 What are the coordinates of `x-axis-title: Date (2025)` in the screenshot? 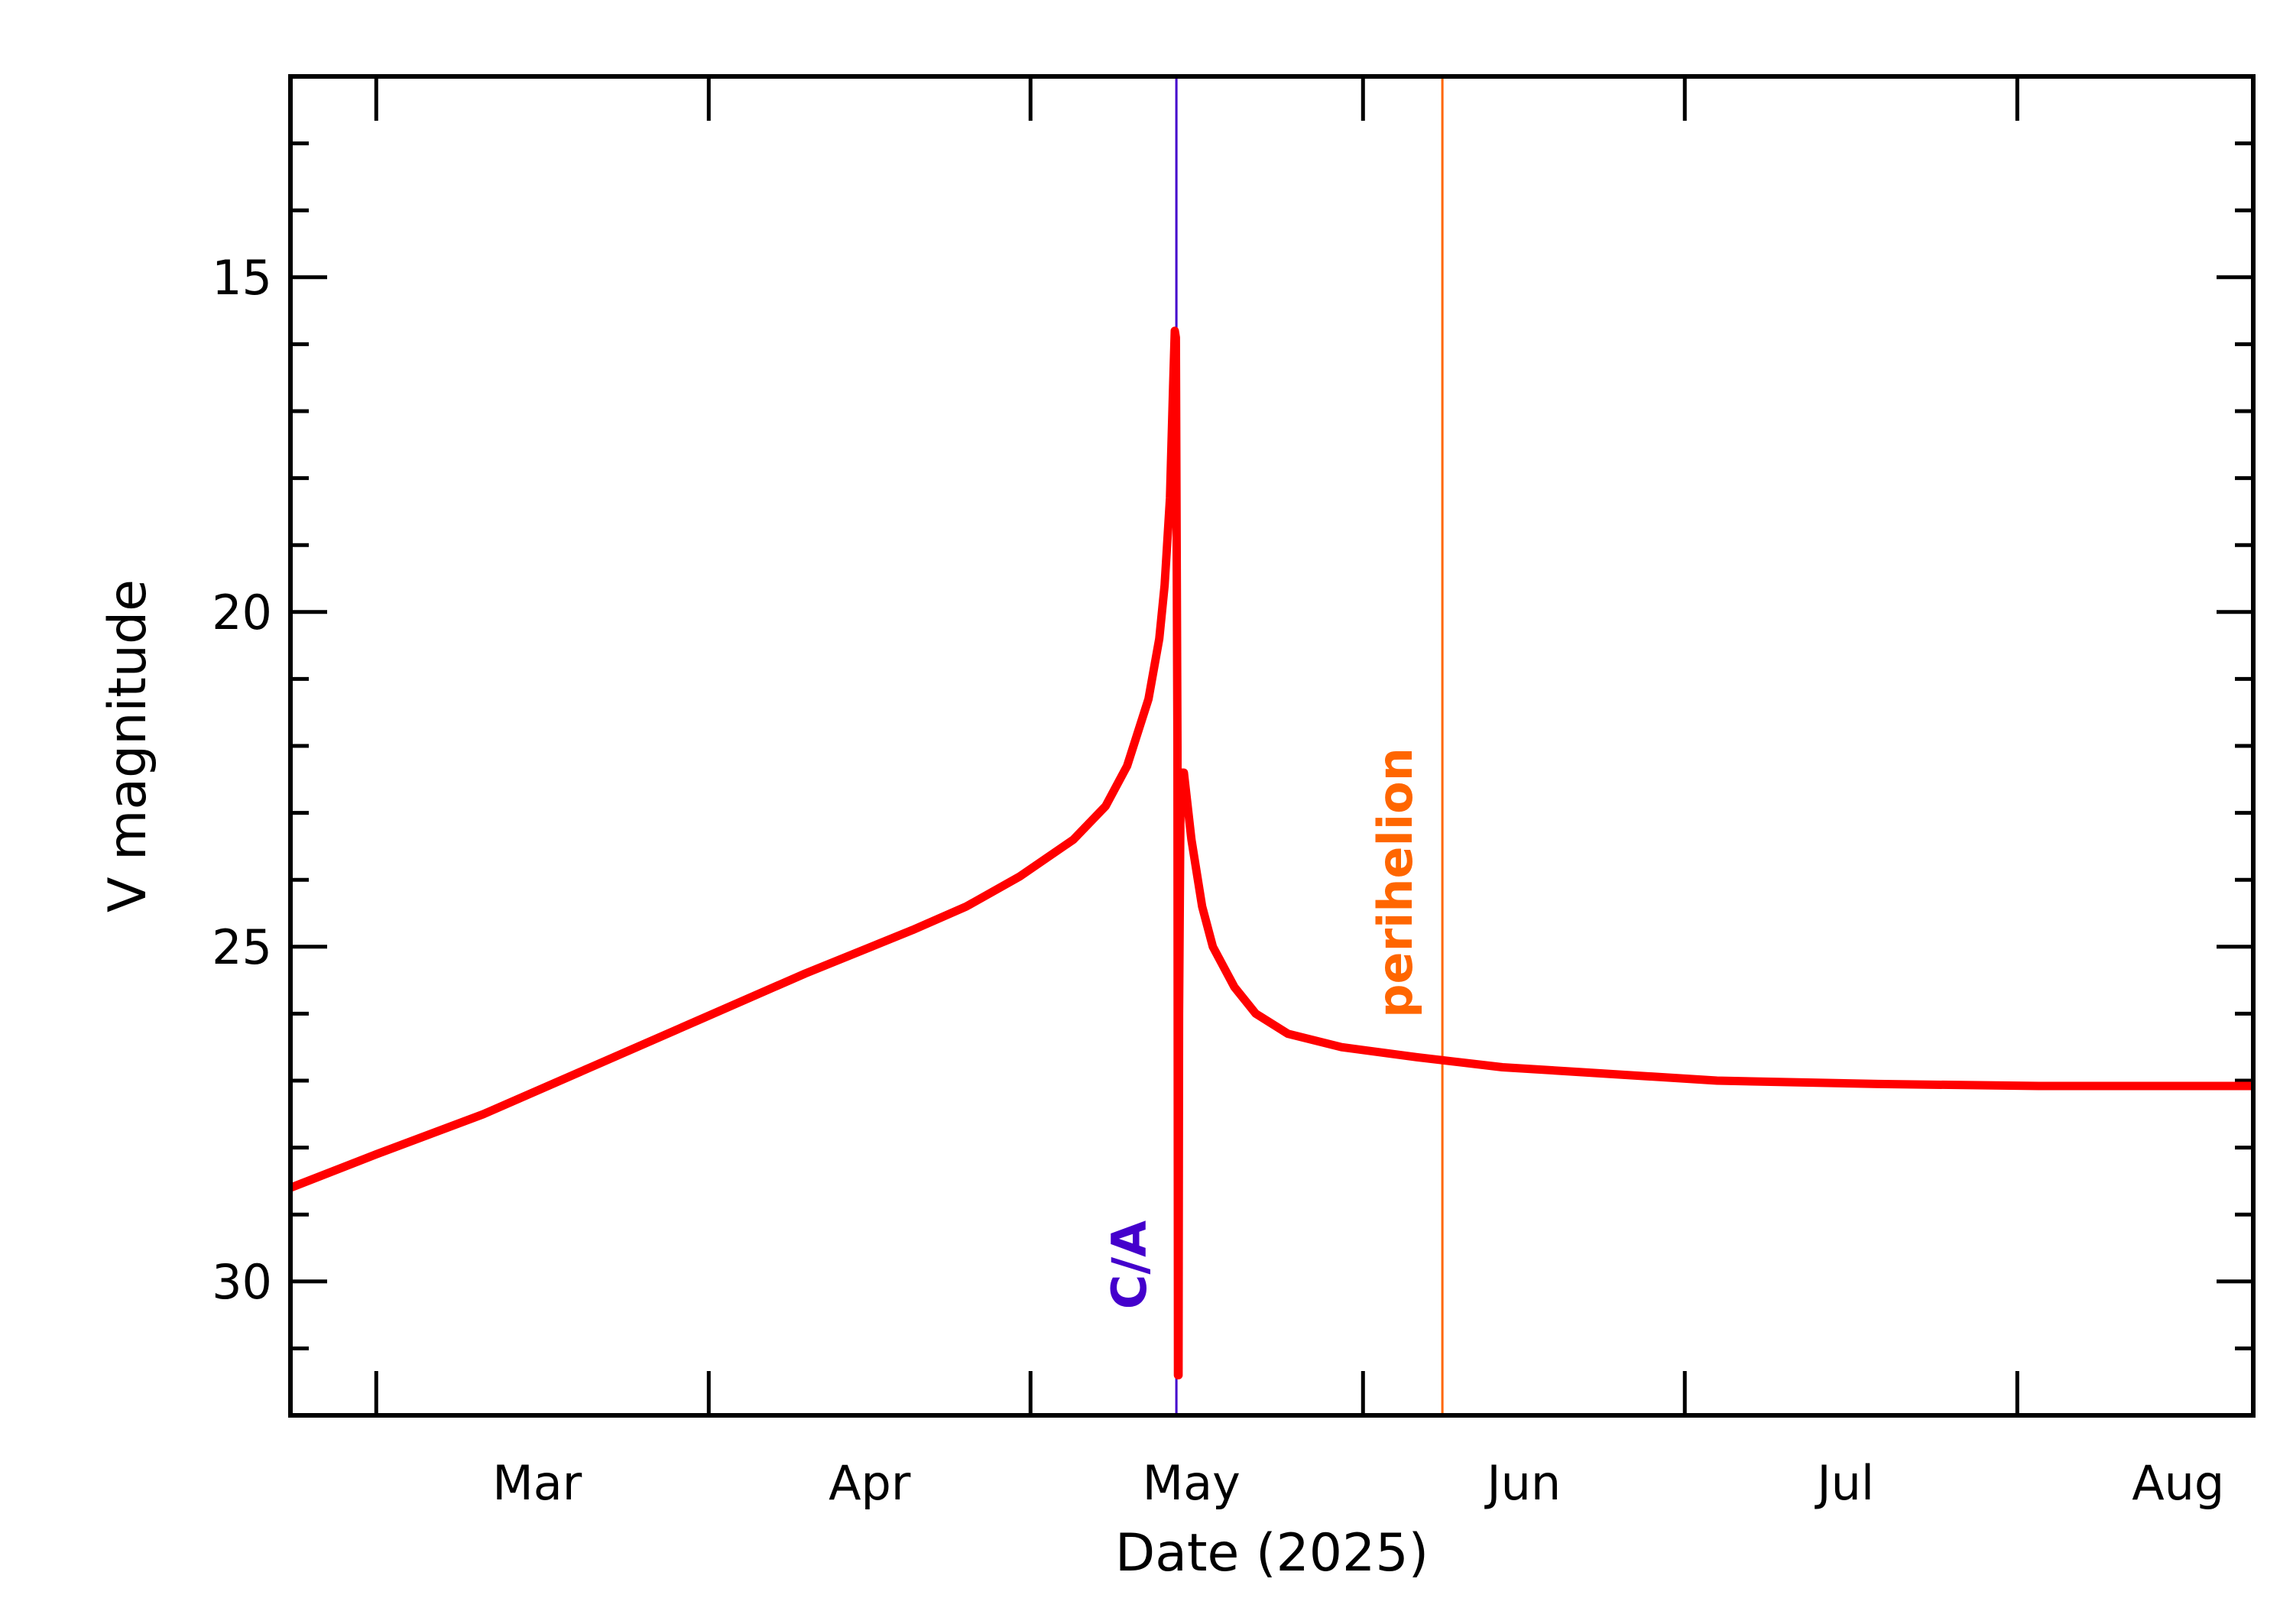 It's located at (1272, 1553).